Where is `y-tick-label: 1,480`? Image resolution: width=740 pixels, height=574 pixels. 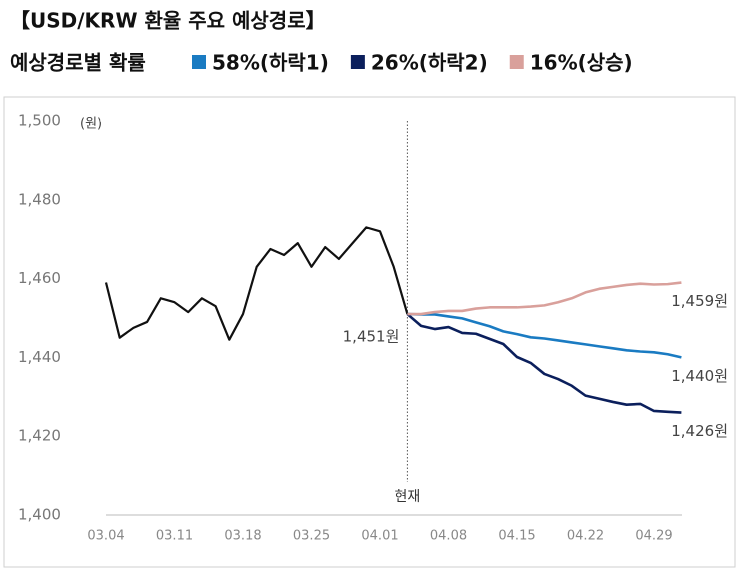
y-tick-label: 1,480 is located at coordinates (39, 199).